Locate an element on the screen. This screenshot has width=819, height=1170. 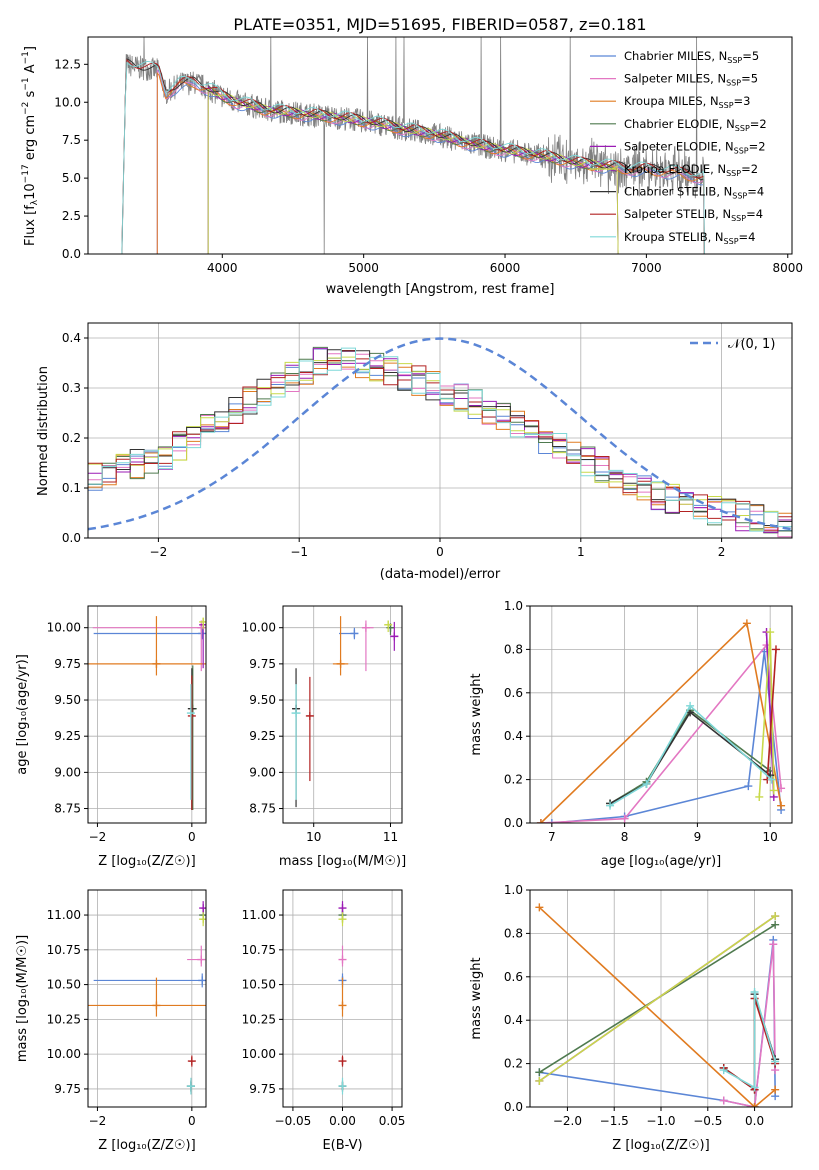
age-vs-metallicity-y-tick-label: 9.50 is located at coordinates (67, 700).